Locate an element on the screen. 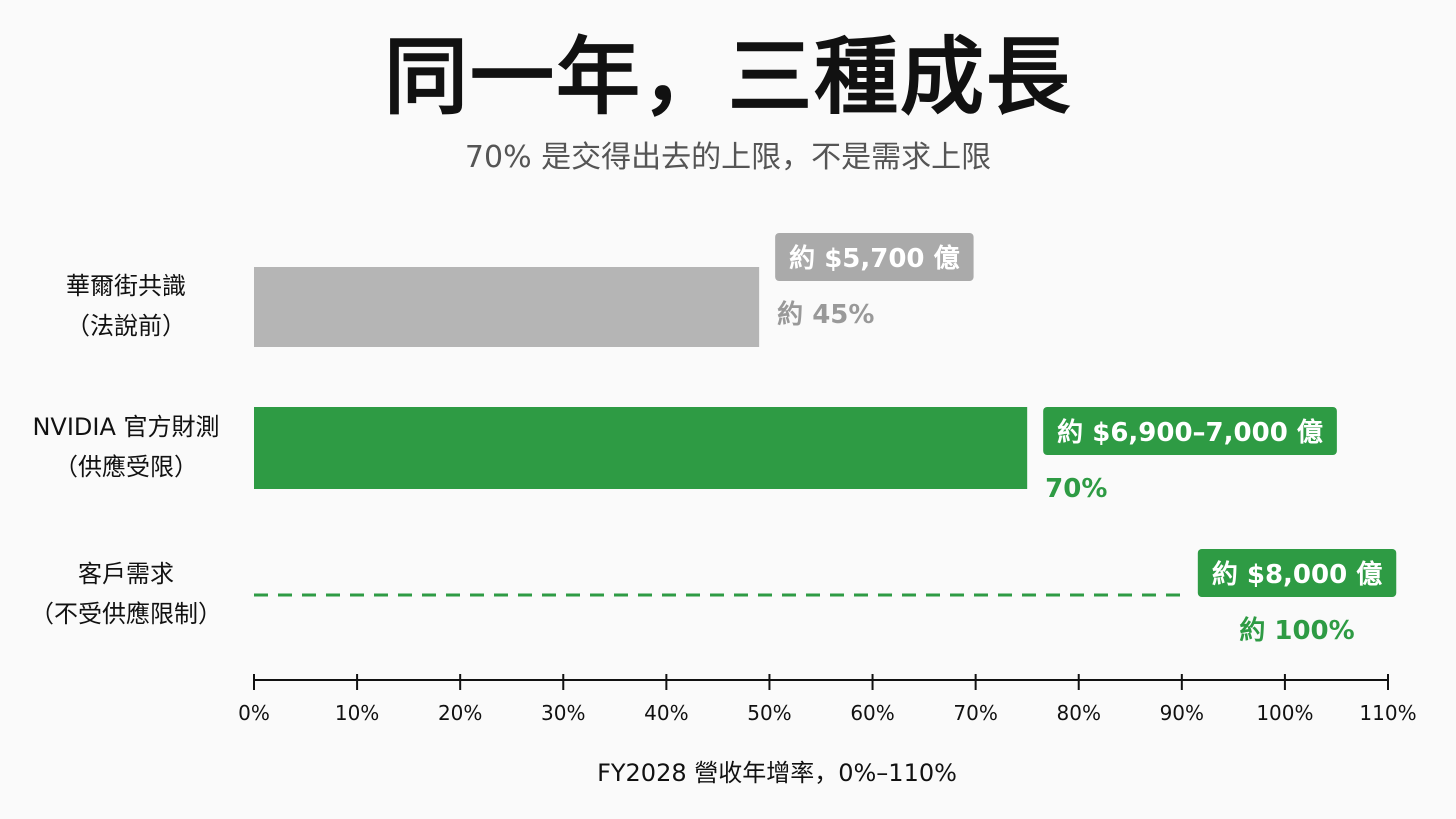 The height and width of the screenshot is (819, 1456). category-label: （供應受限） is located at coordinates (126, 467).